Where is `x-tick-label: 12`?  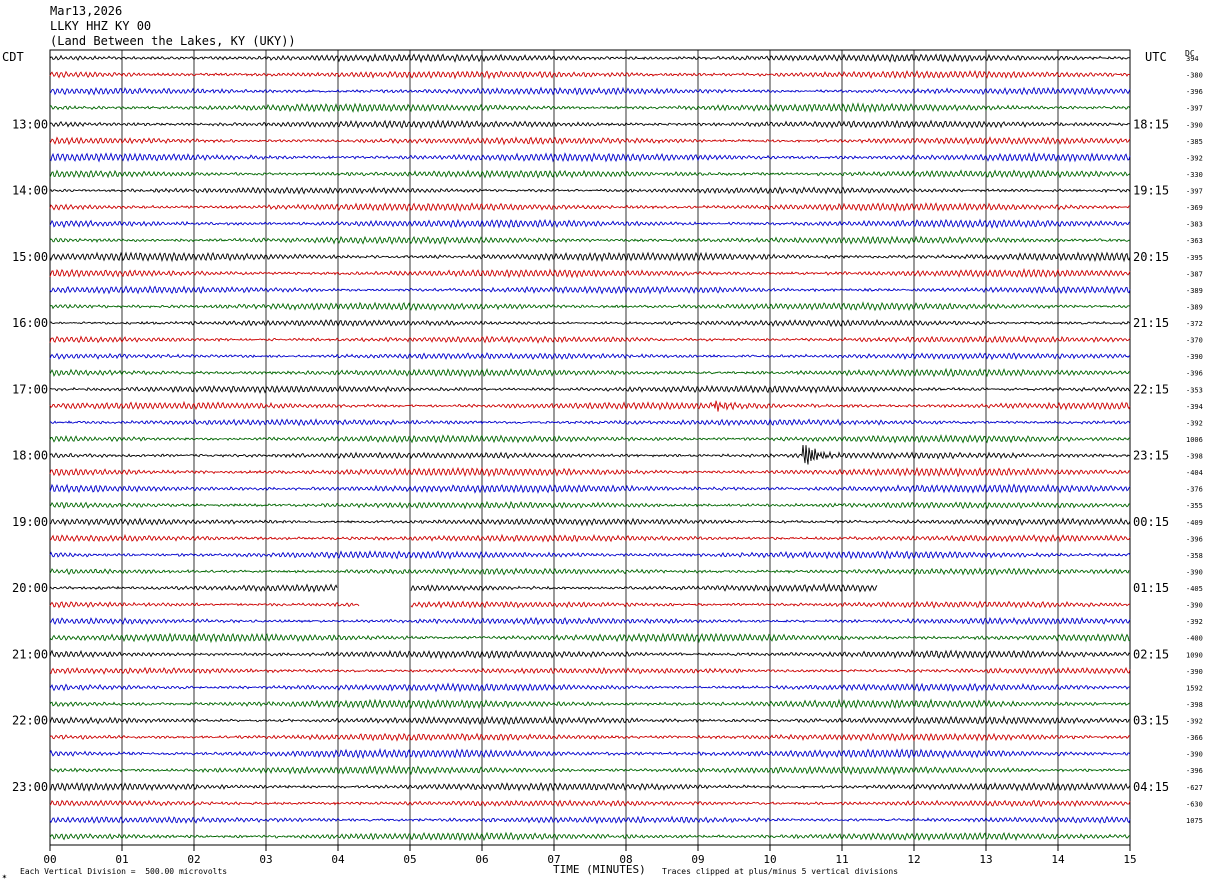 x-tick-label: 12 is located at coordinates (913, 859).